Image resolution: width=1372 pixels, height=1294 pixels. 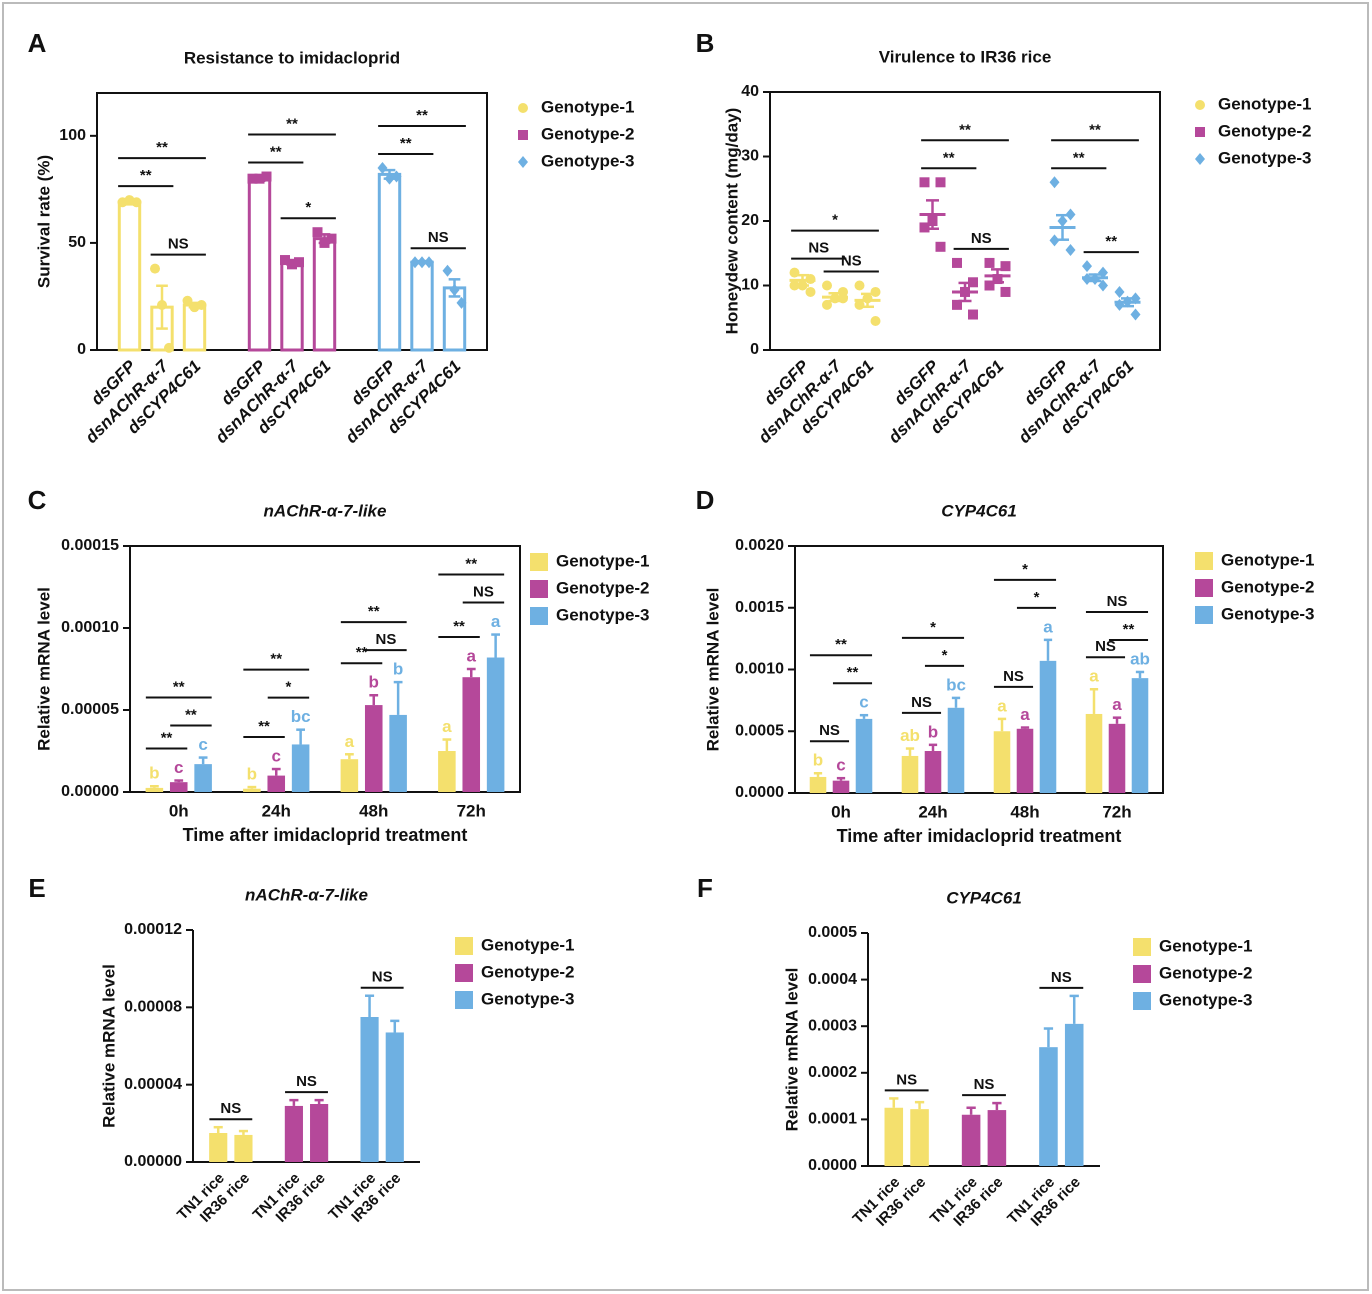 What do you see at coordinates (750, 156) in the screenshot?
I see `y-tick-label: 30` at bounding box center [750, 156].